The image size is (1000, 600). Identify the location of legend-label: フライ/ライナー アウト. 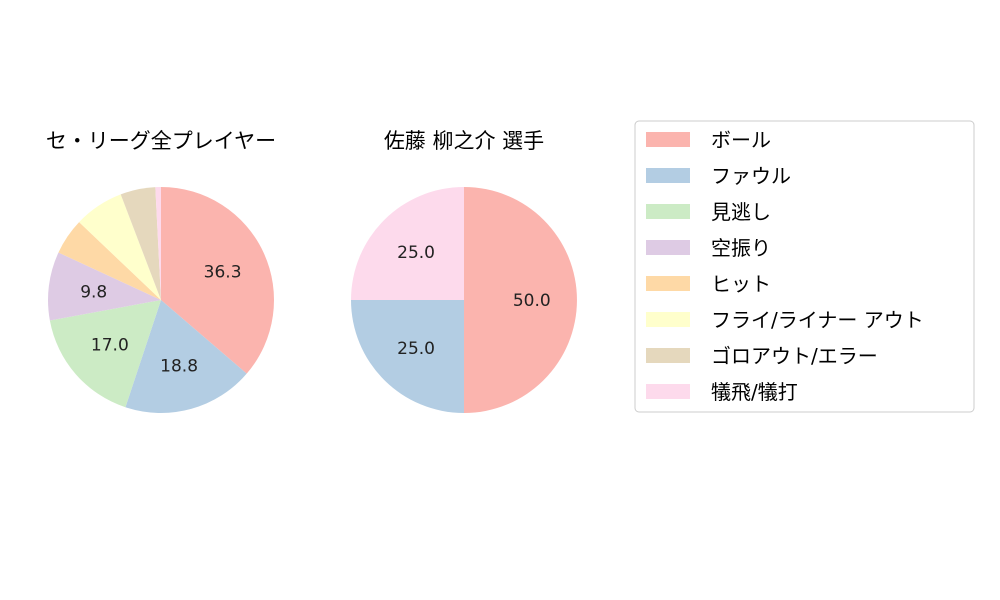
(817, 320).